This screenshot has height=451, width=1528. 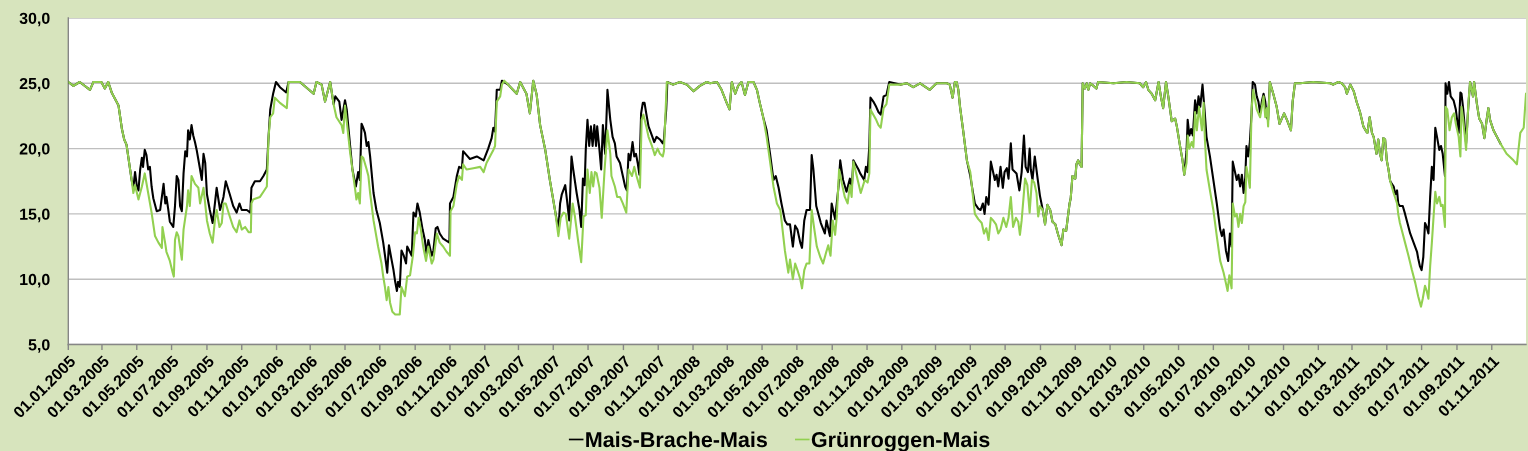 What do you see at coordinates (34, 84) in the screenshot?
I see `y-tick-label: 25,0` at bounding box center [34, 84].